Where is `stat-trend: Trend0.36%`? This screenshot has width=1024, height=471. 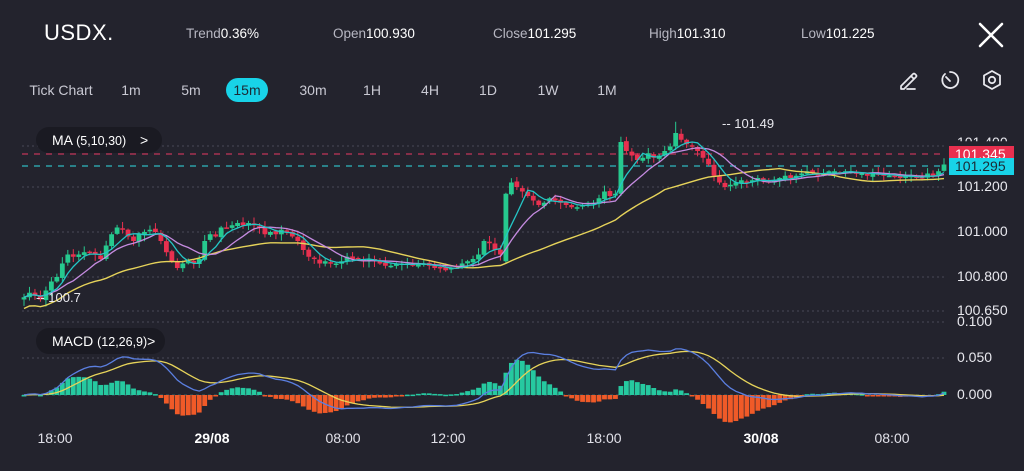
stat-trend: Trend0.36% is located at coordinates (222, 33).